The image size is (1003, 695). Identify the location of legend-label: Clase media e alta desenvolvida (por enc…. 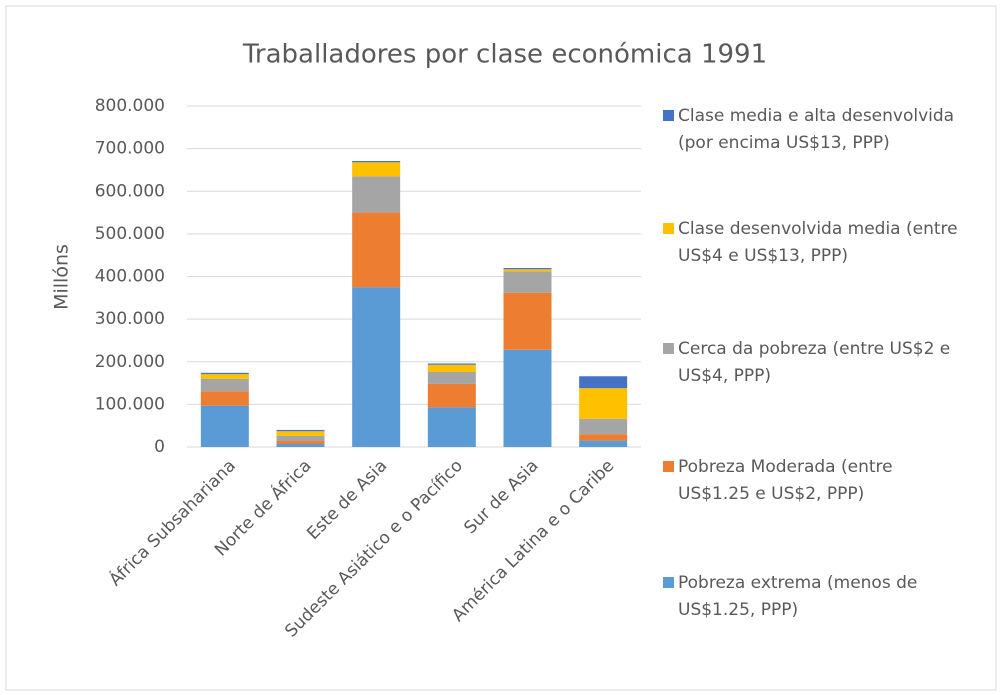
(816, 129).